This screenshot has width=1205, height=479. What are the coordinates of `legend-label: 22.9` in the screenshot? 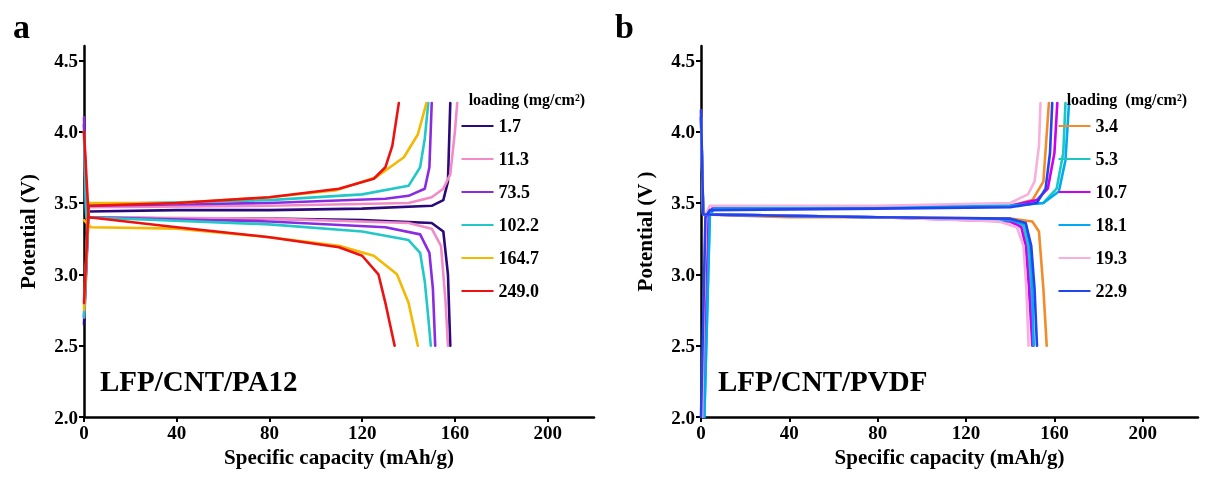 It's located at (1111, 291).